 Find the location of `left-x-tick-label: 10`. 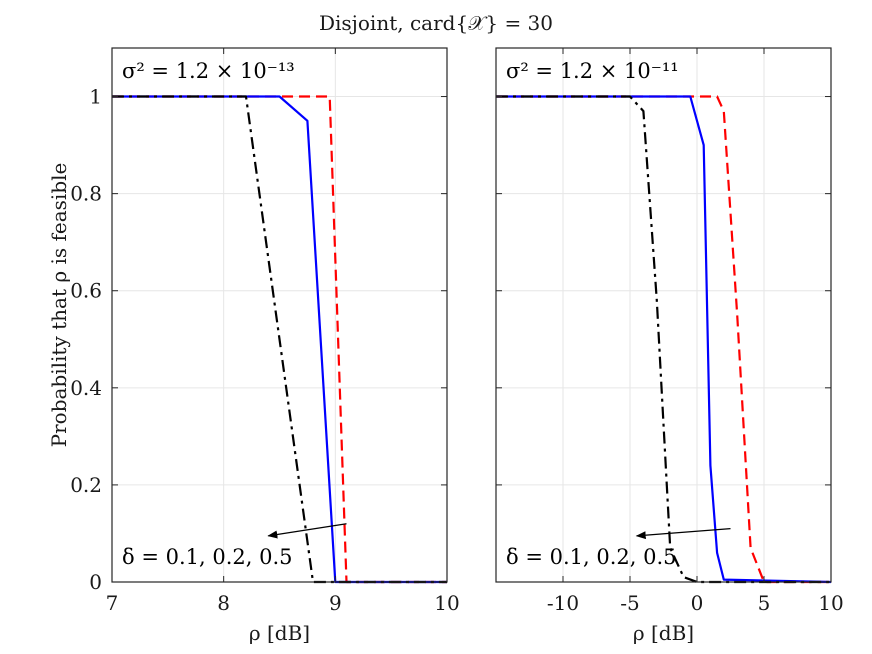

left-x-tick-label: 10 is located at coordinates (446, 603).